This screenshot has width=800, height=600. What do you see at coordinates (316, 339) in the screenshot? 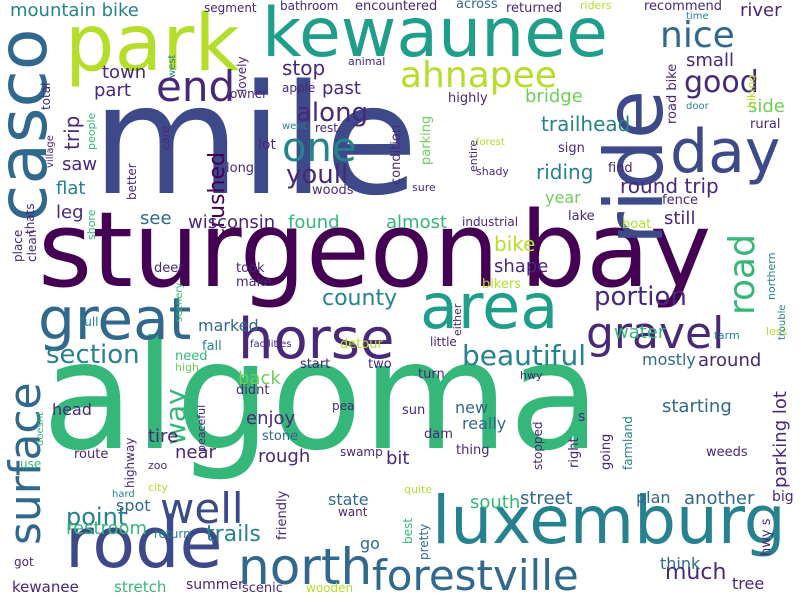
I see `word-horse: horse` at bounding box center [316, 339].